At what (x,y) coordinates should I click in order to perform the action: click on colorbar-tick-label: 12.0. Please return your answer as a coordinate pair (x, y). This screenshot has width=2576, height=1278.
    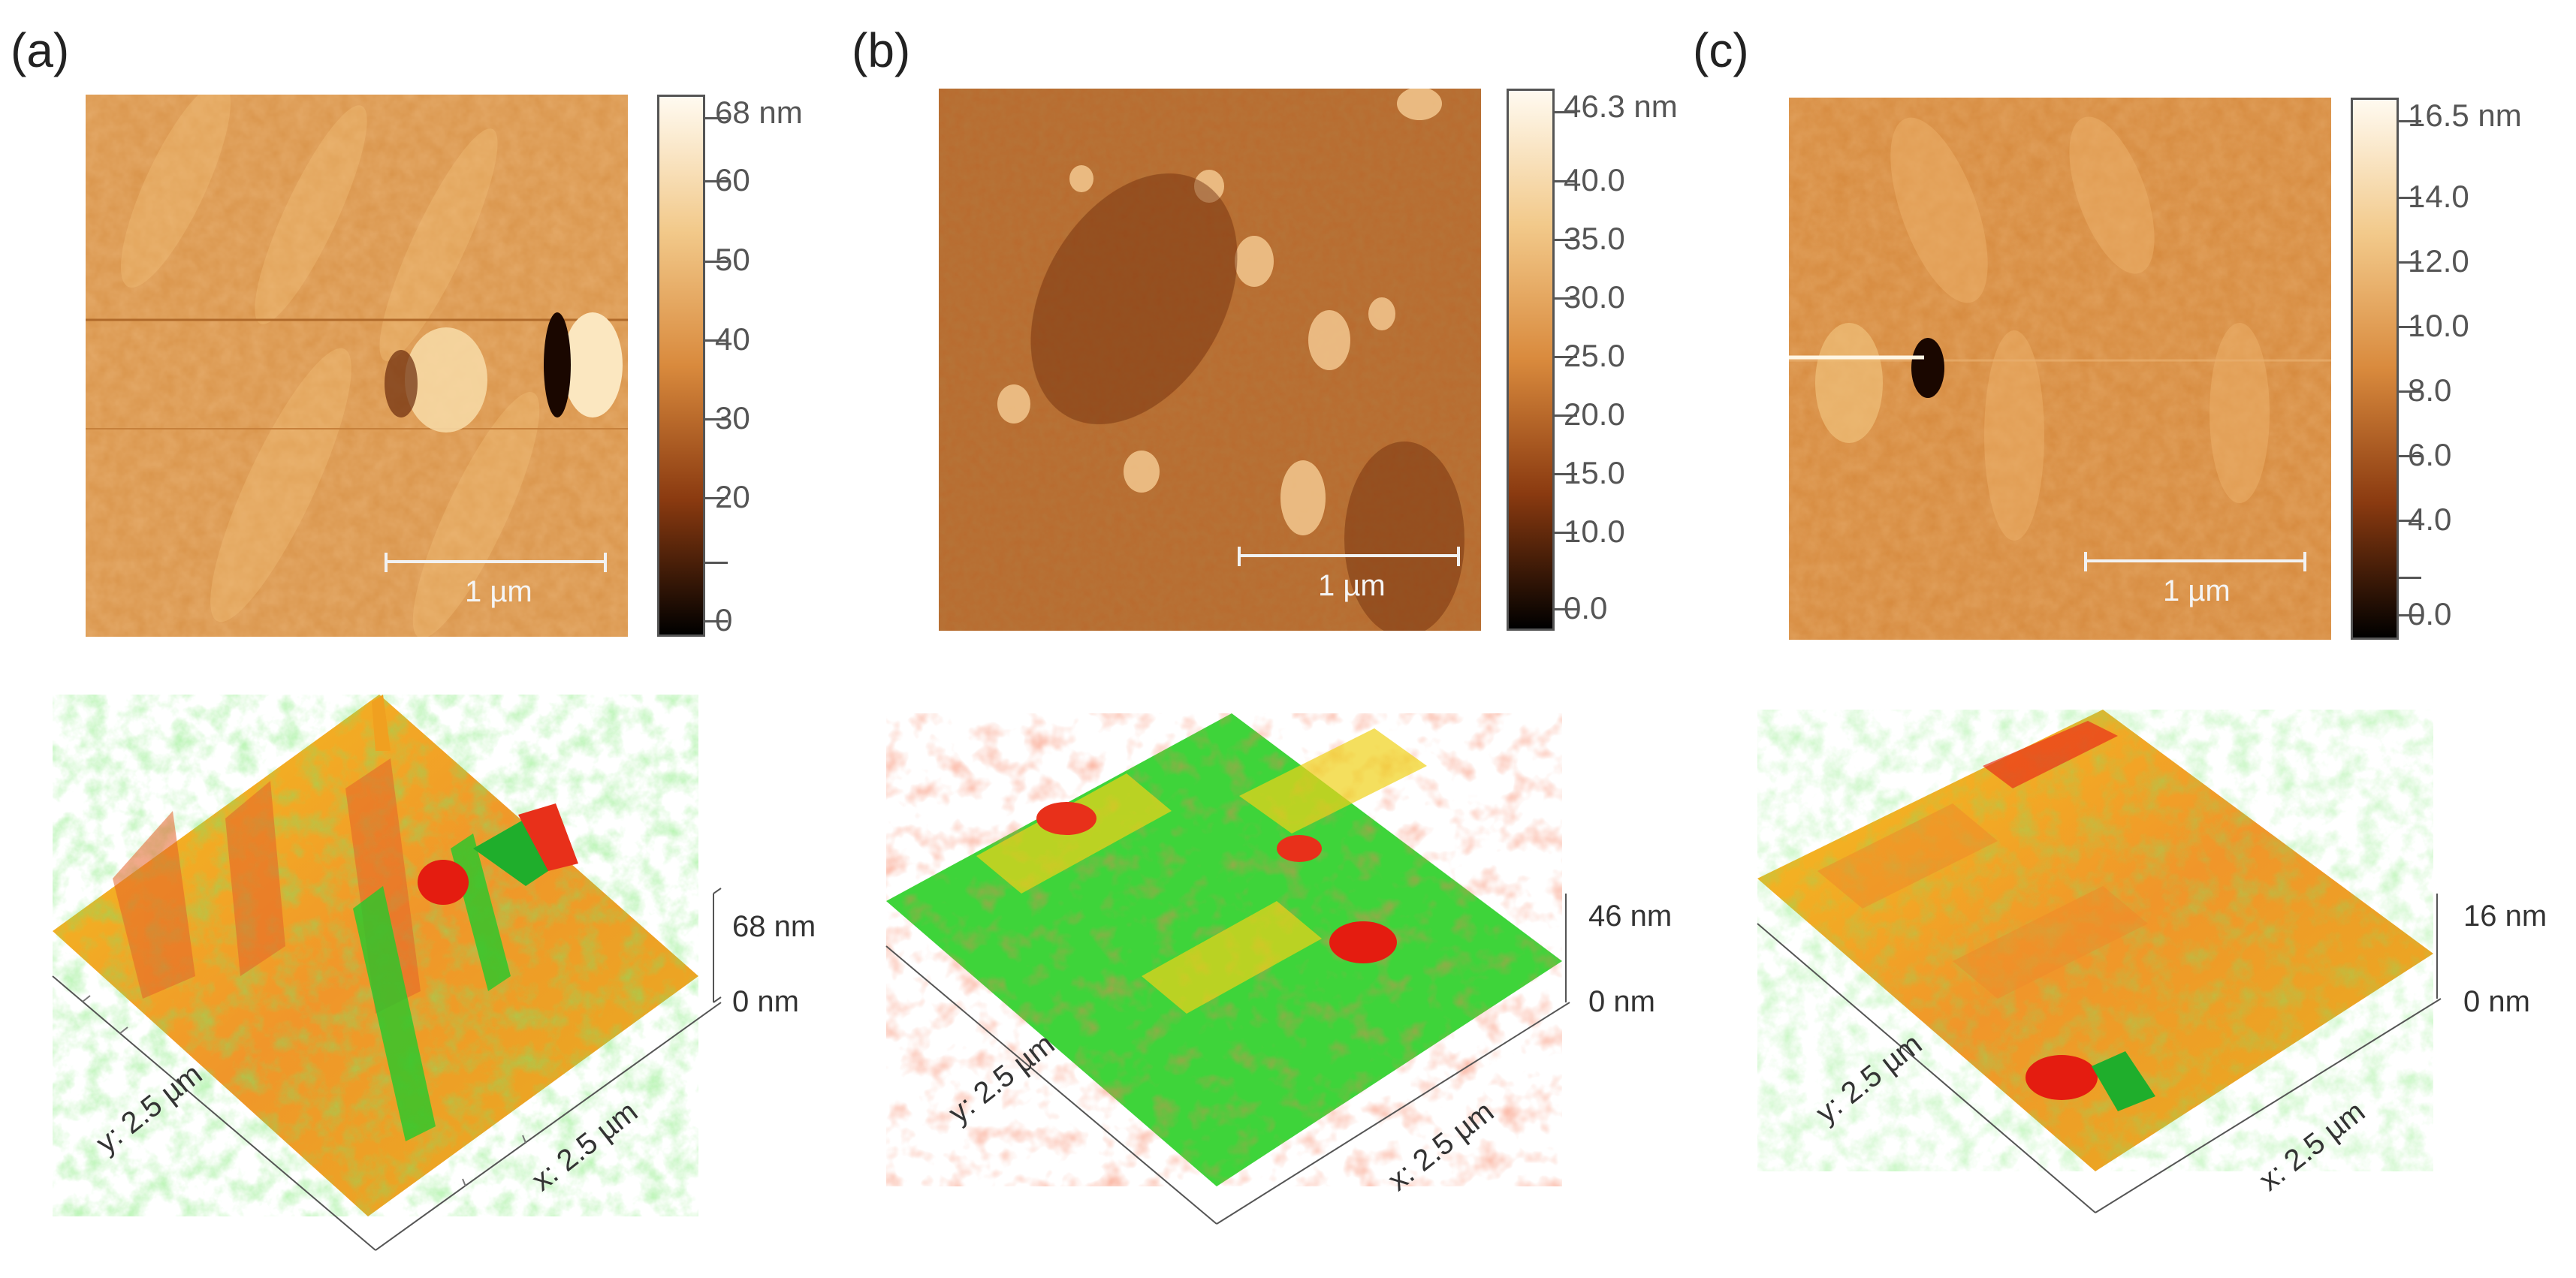
    Looking at the image, I should click on (2439, 261).